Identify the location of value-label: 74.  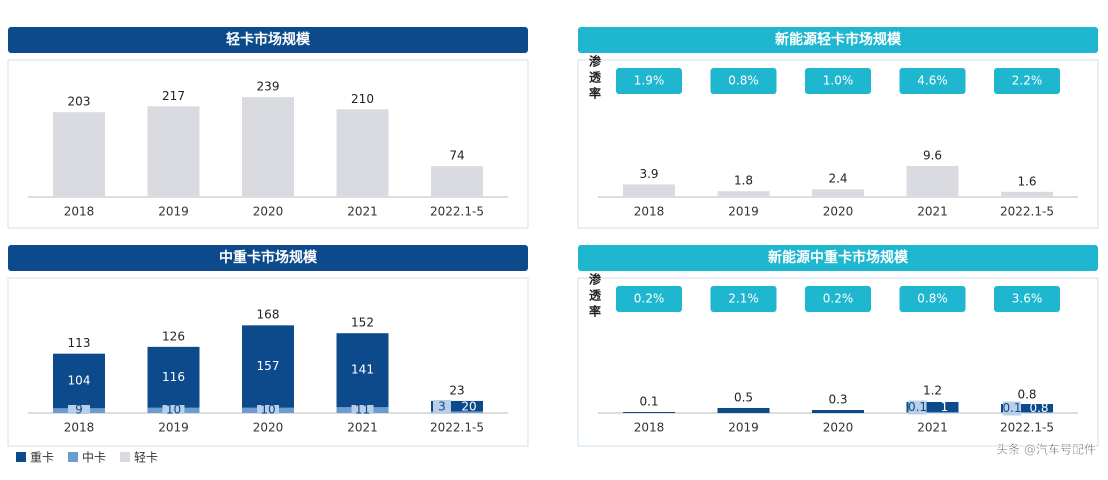
(456, 156).